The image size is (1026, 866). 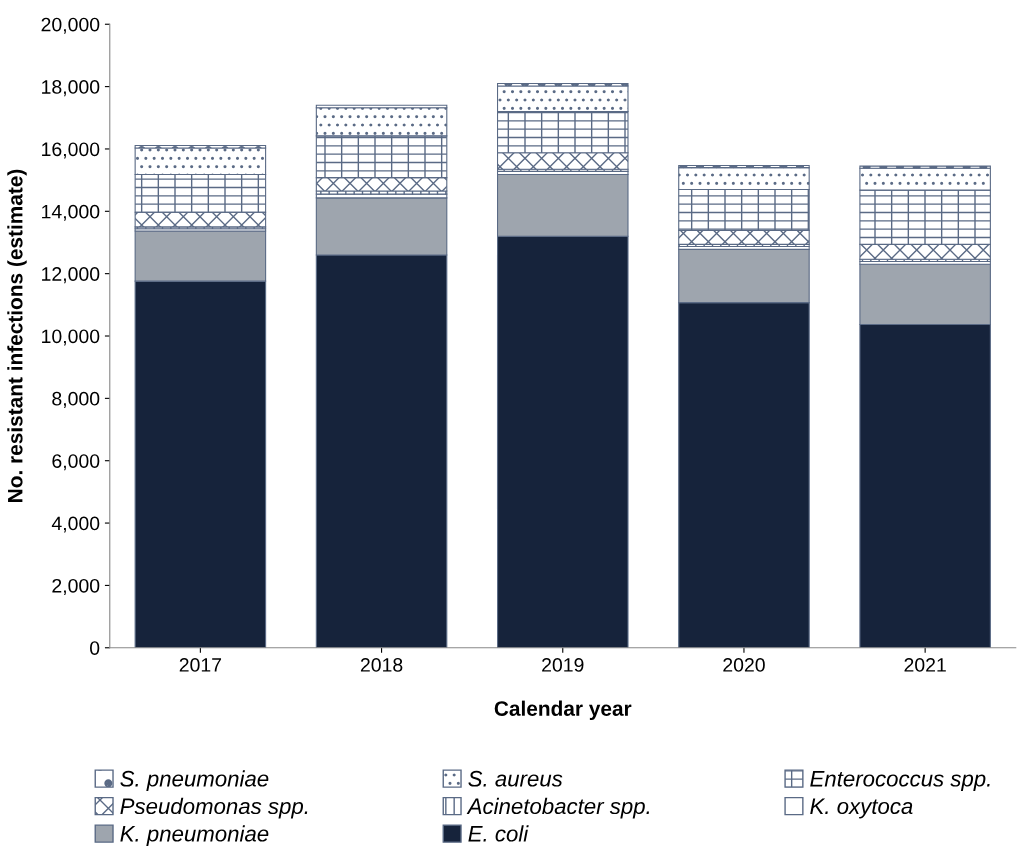 What do you see at coordinates (515, 778) in the screenshot?
I see `legend-label: S. aureus` at bounding box center [515, 778].